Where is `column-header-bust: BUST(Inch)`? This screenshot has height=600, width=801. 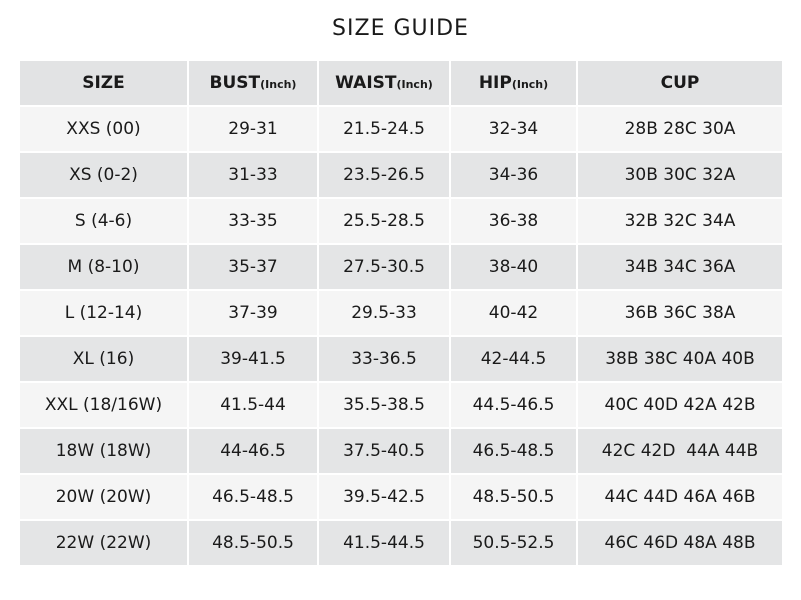
column-header-bust: BUST(Inch) is located at coordinates (253, 83).